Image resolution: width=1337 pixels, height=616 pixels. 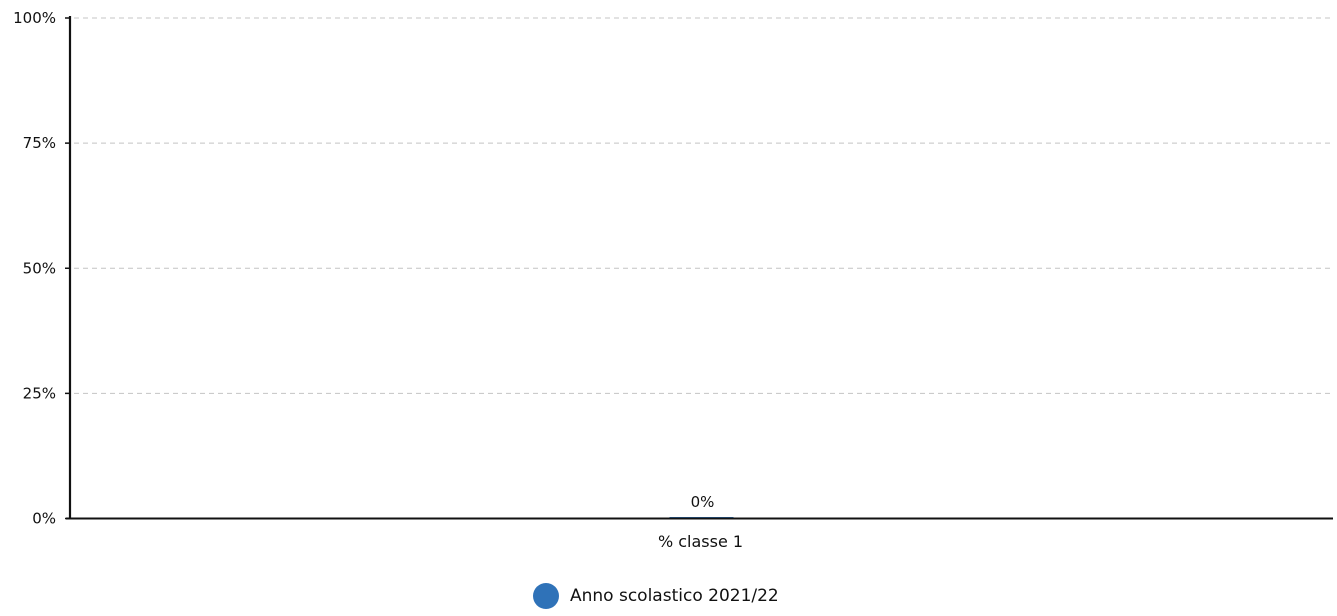 I want to click on data-labels: 0%, so click(x=703, y=502).